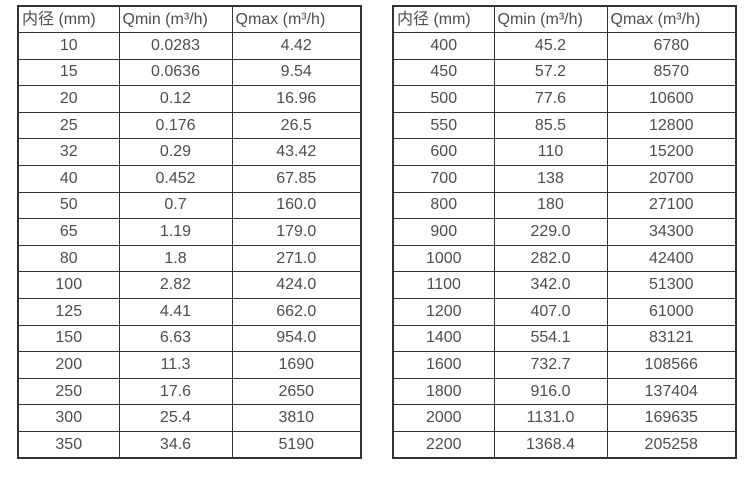  I want to click on table-row: 700 138 20700, so click(564, 179).